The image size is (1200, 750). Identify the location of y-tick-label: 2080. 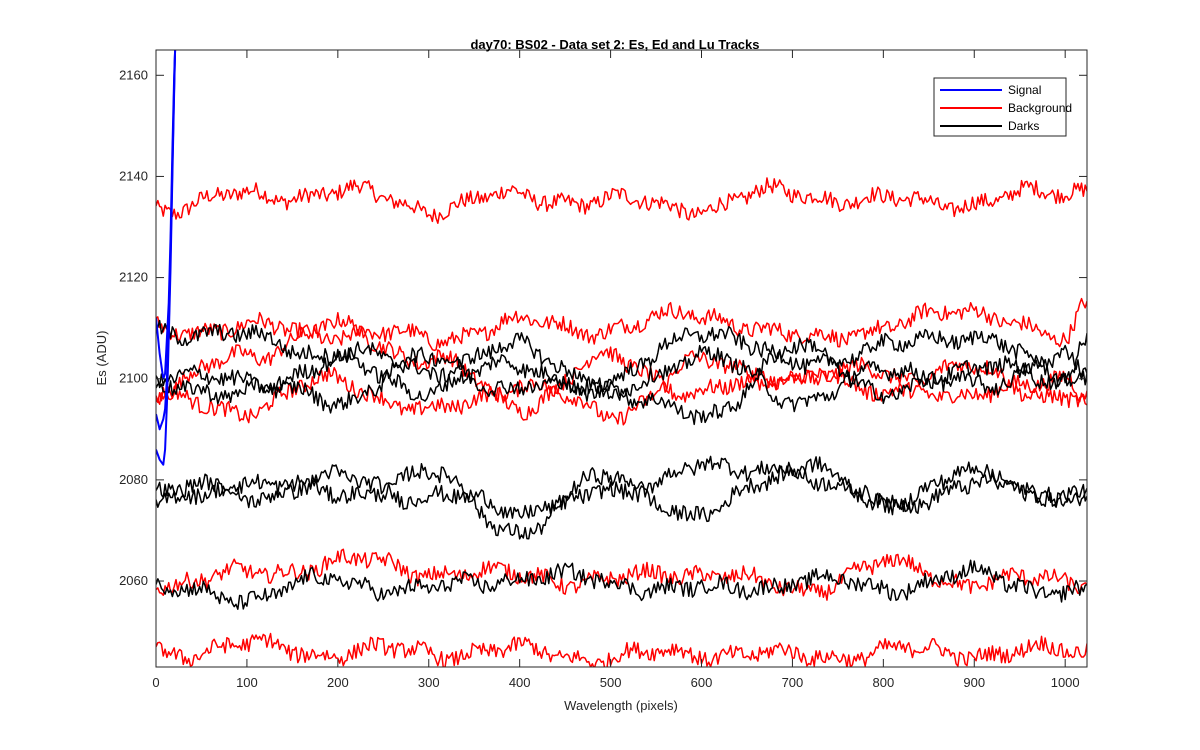
(133, 479).